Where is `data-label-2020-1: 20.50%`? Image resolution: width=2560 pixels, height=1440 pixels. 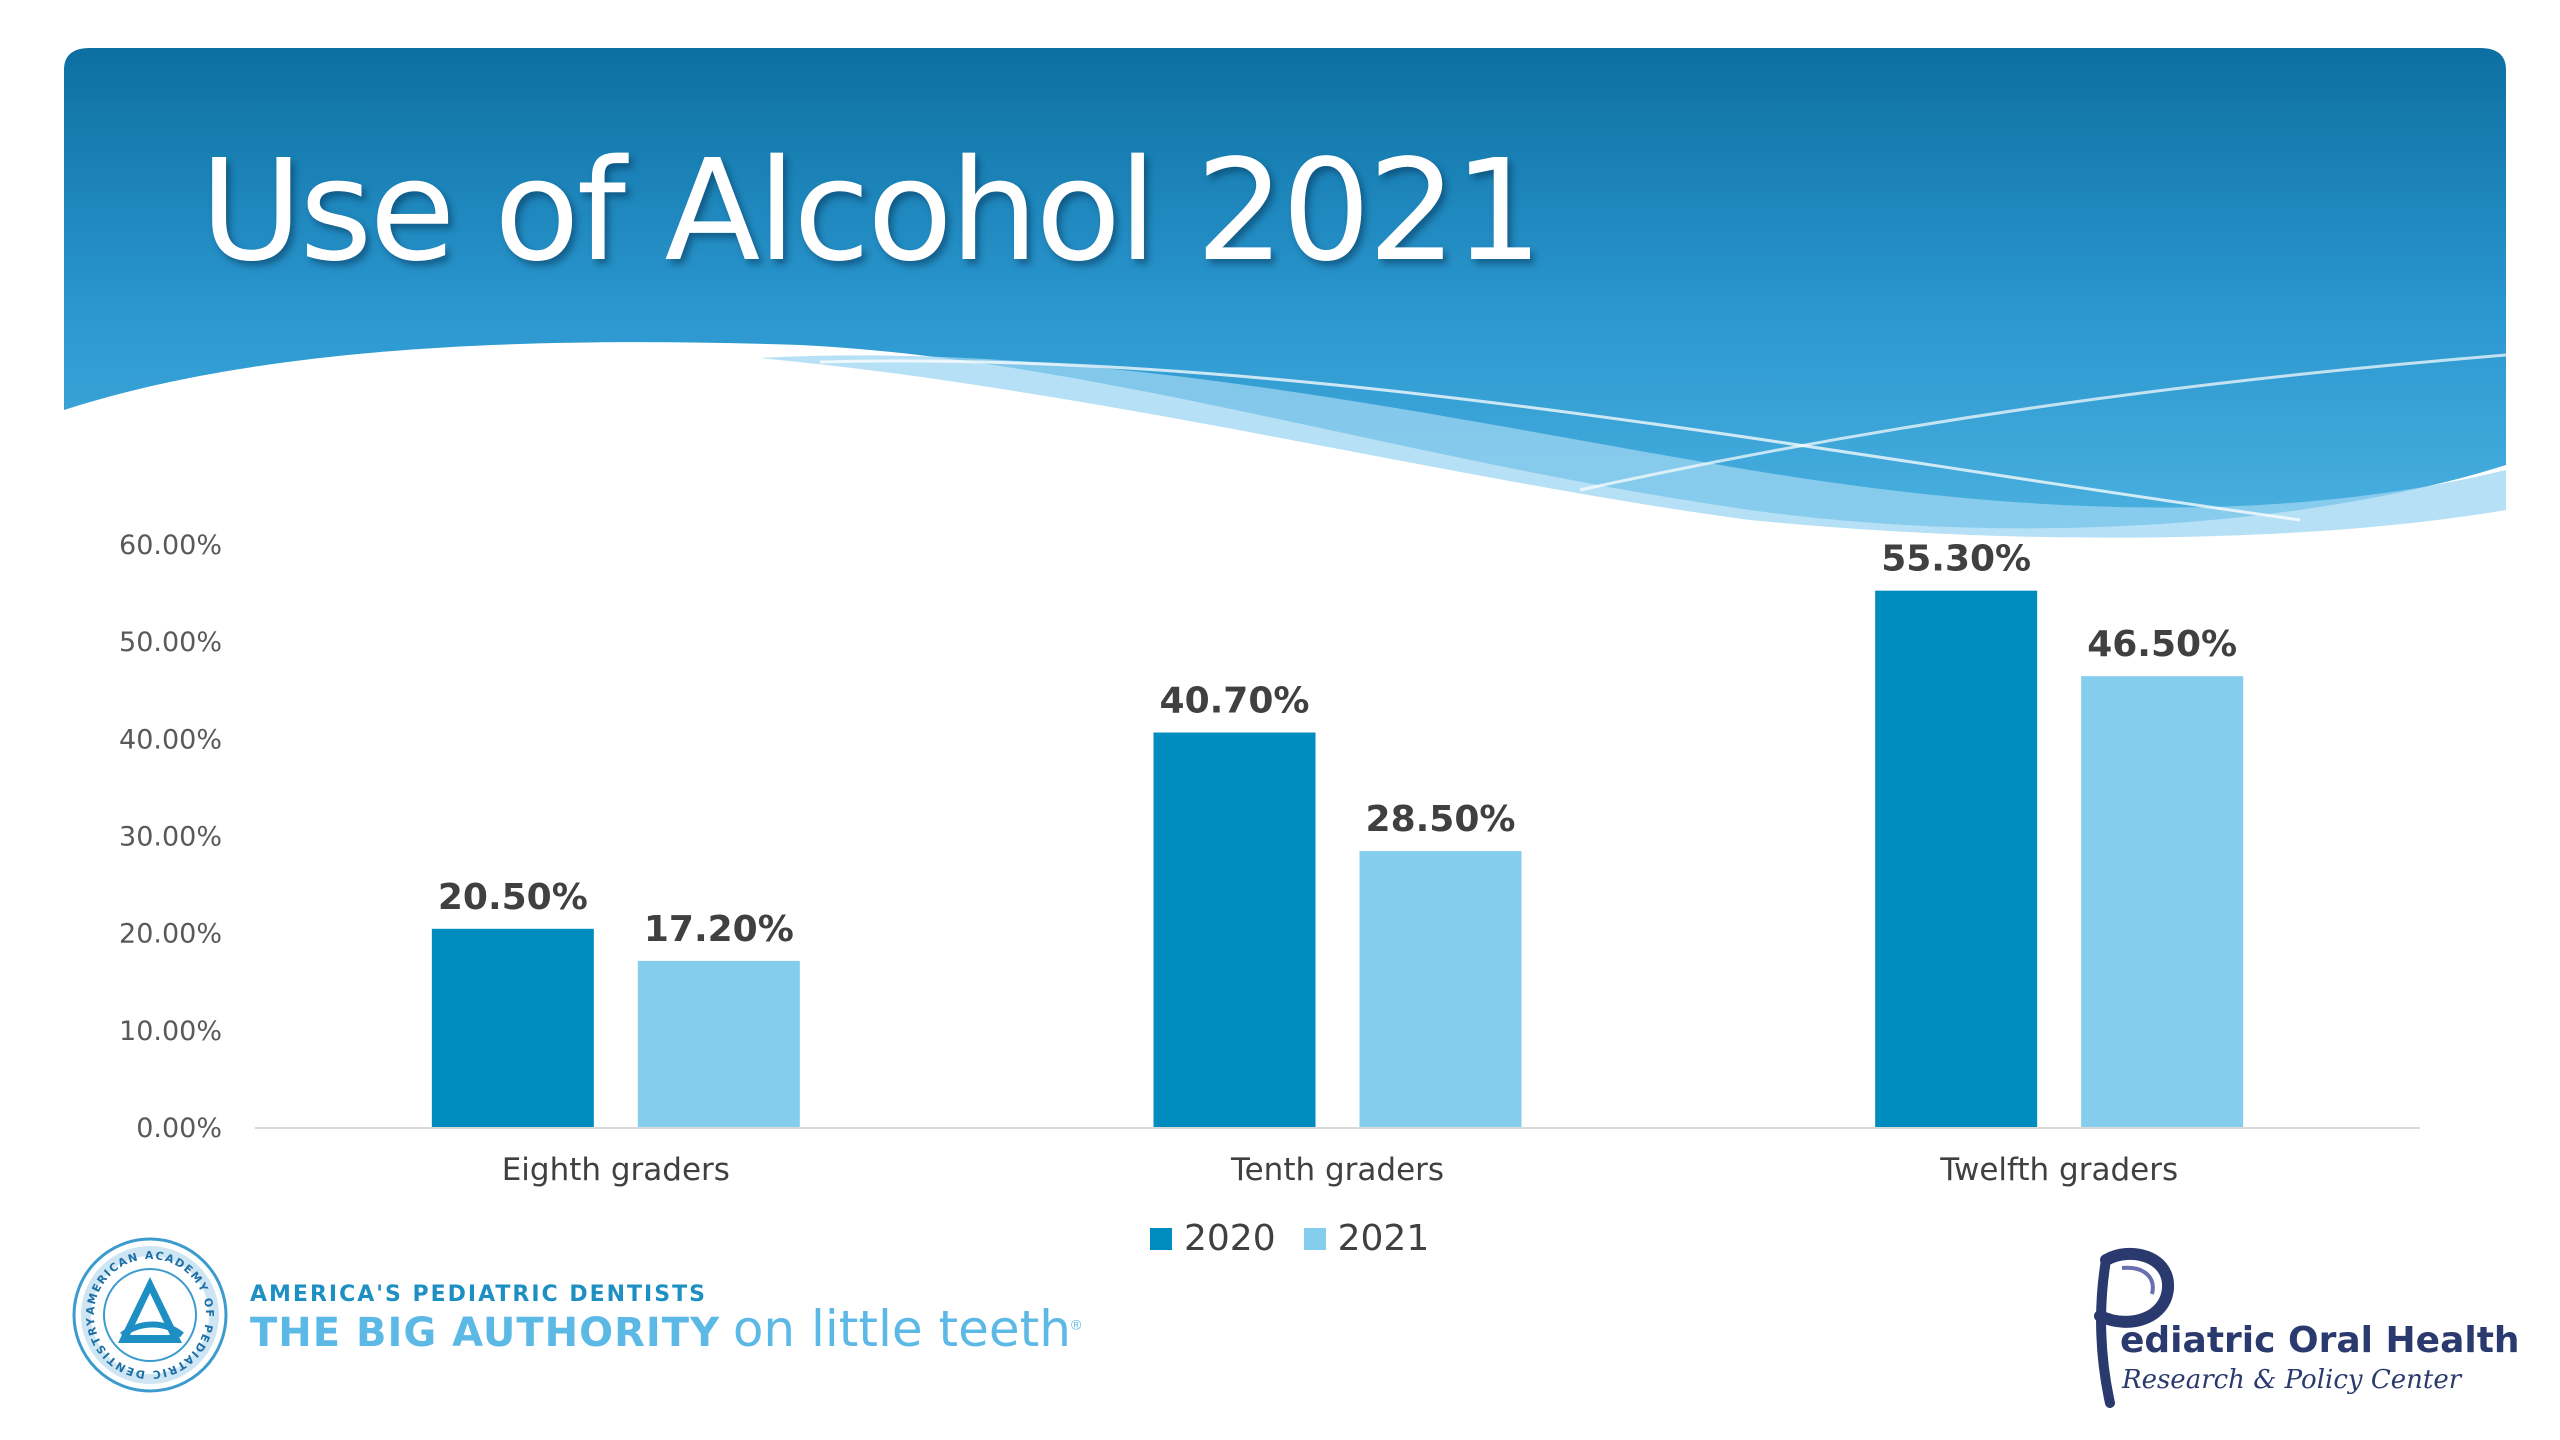
data-label-2020-1: 20.50% is located at coordinates (513, 897).